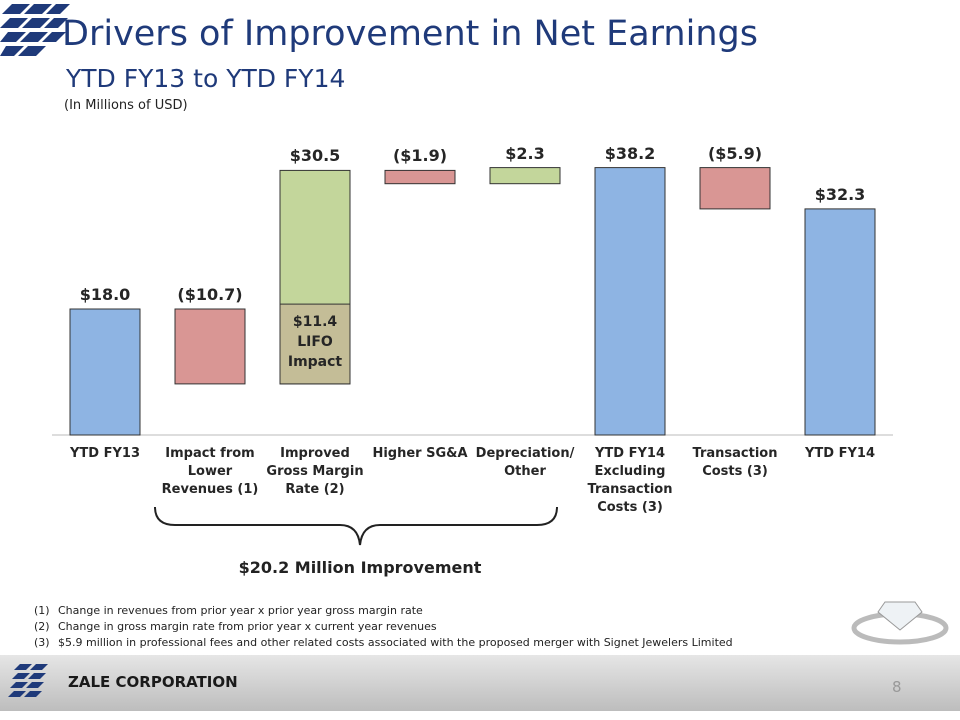 This screenshot has height=720, width=960. What do you see at coordinates (28, 680) in the screenshot?
I see `footer-logo` at bounding box center [28, 680].